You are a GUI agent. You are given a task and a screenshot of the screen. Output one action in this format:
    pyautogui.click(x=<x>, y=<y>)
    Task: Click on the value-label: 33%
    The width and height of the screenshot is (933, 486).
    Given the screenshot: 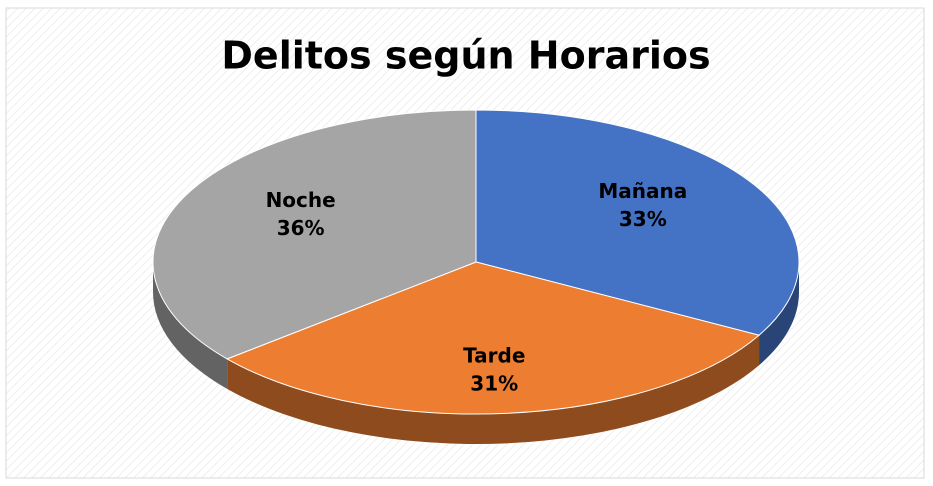 What is the action you would take?
    pyautogui.click(x=643, y=219)
    